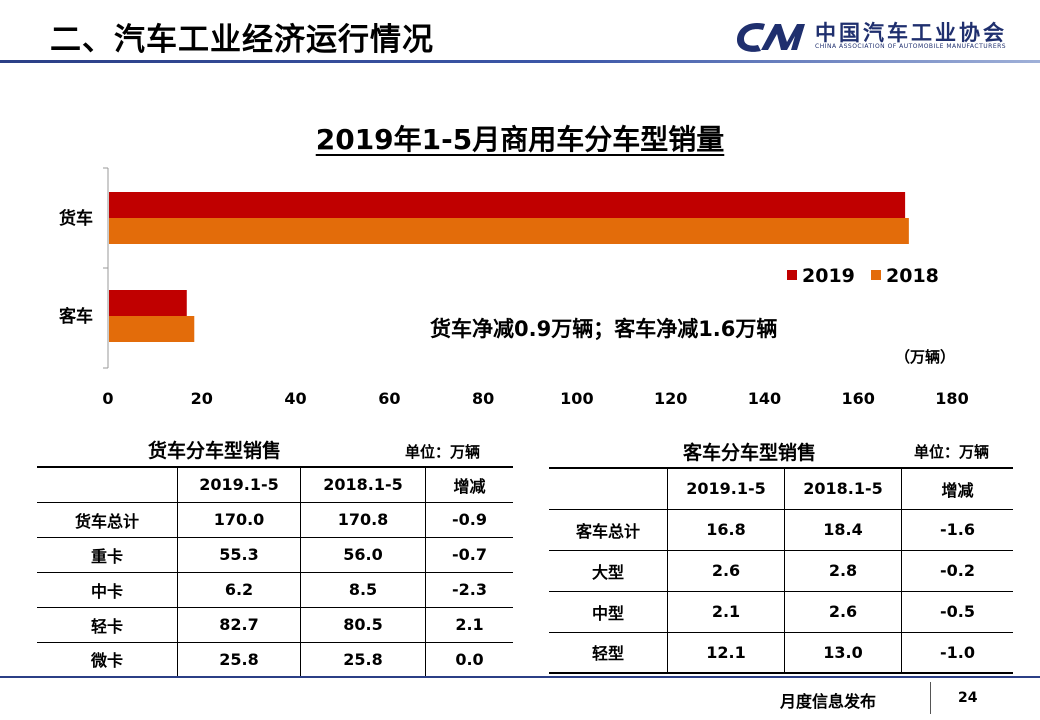 Image resolution: width=1040 pixels, height=720 pixels. I want to click on table-cell: 170.0, so click(239, 519).